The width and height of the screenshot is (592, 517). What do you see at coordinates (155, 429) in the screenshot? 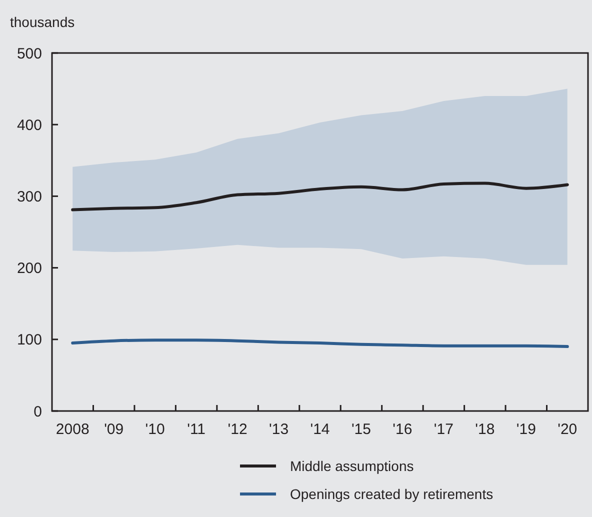
I see `x-tick-label: '10` at bounding box center [155, 429].